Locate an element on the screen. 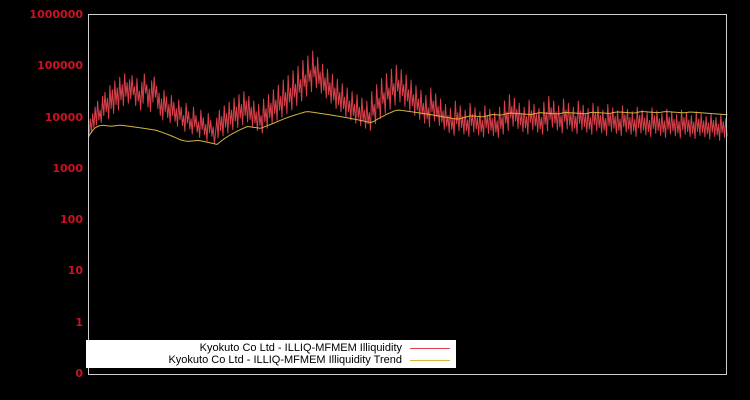  y-axis-tick-label: 1 is located at coordinates (79, 322).